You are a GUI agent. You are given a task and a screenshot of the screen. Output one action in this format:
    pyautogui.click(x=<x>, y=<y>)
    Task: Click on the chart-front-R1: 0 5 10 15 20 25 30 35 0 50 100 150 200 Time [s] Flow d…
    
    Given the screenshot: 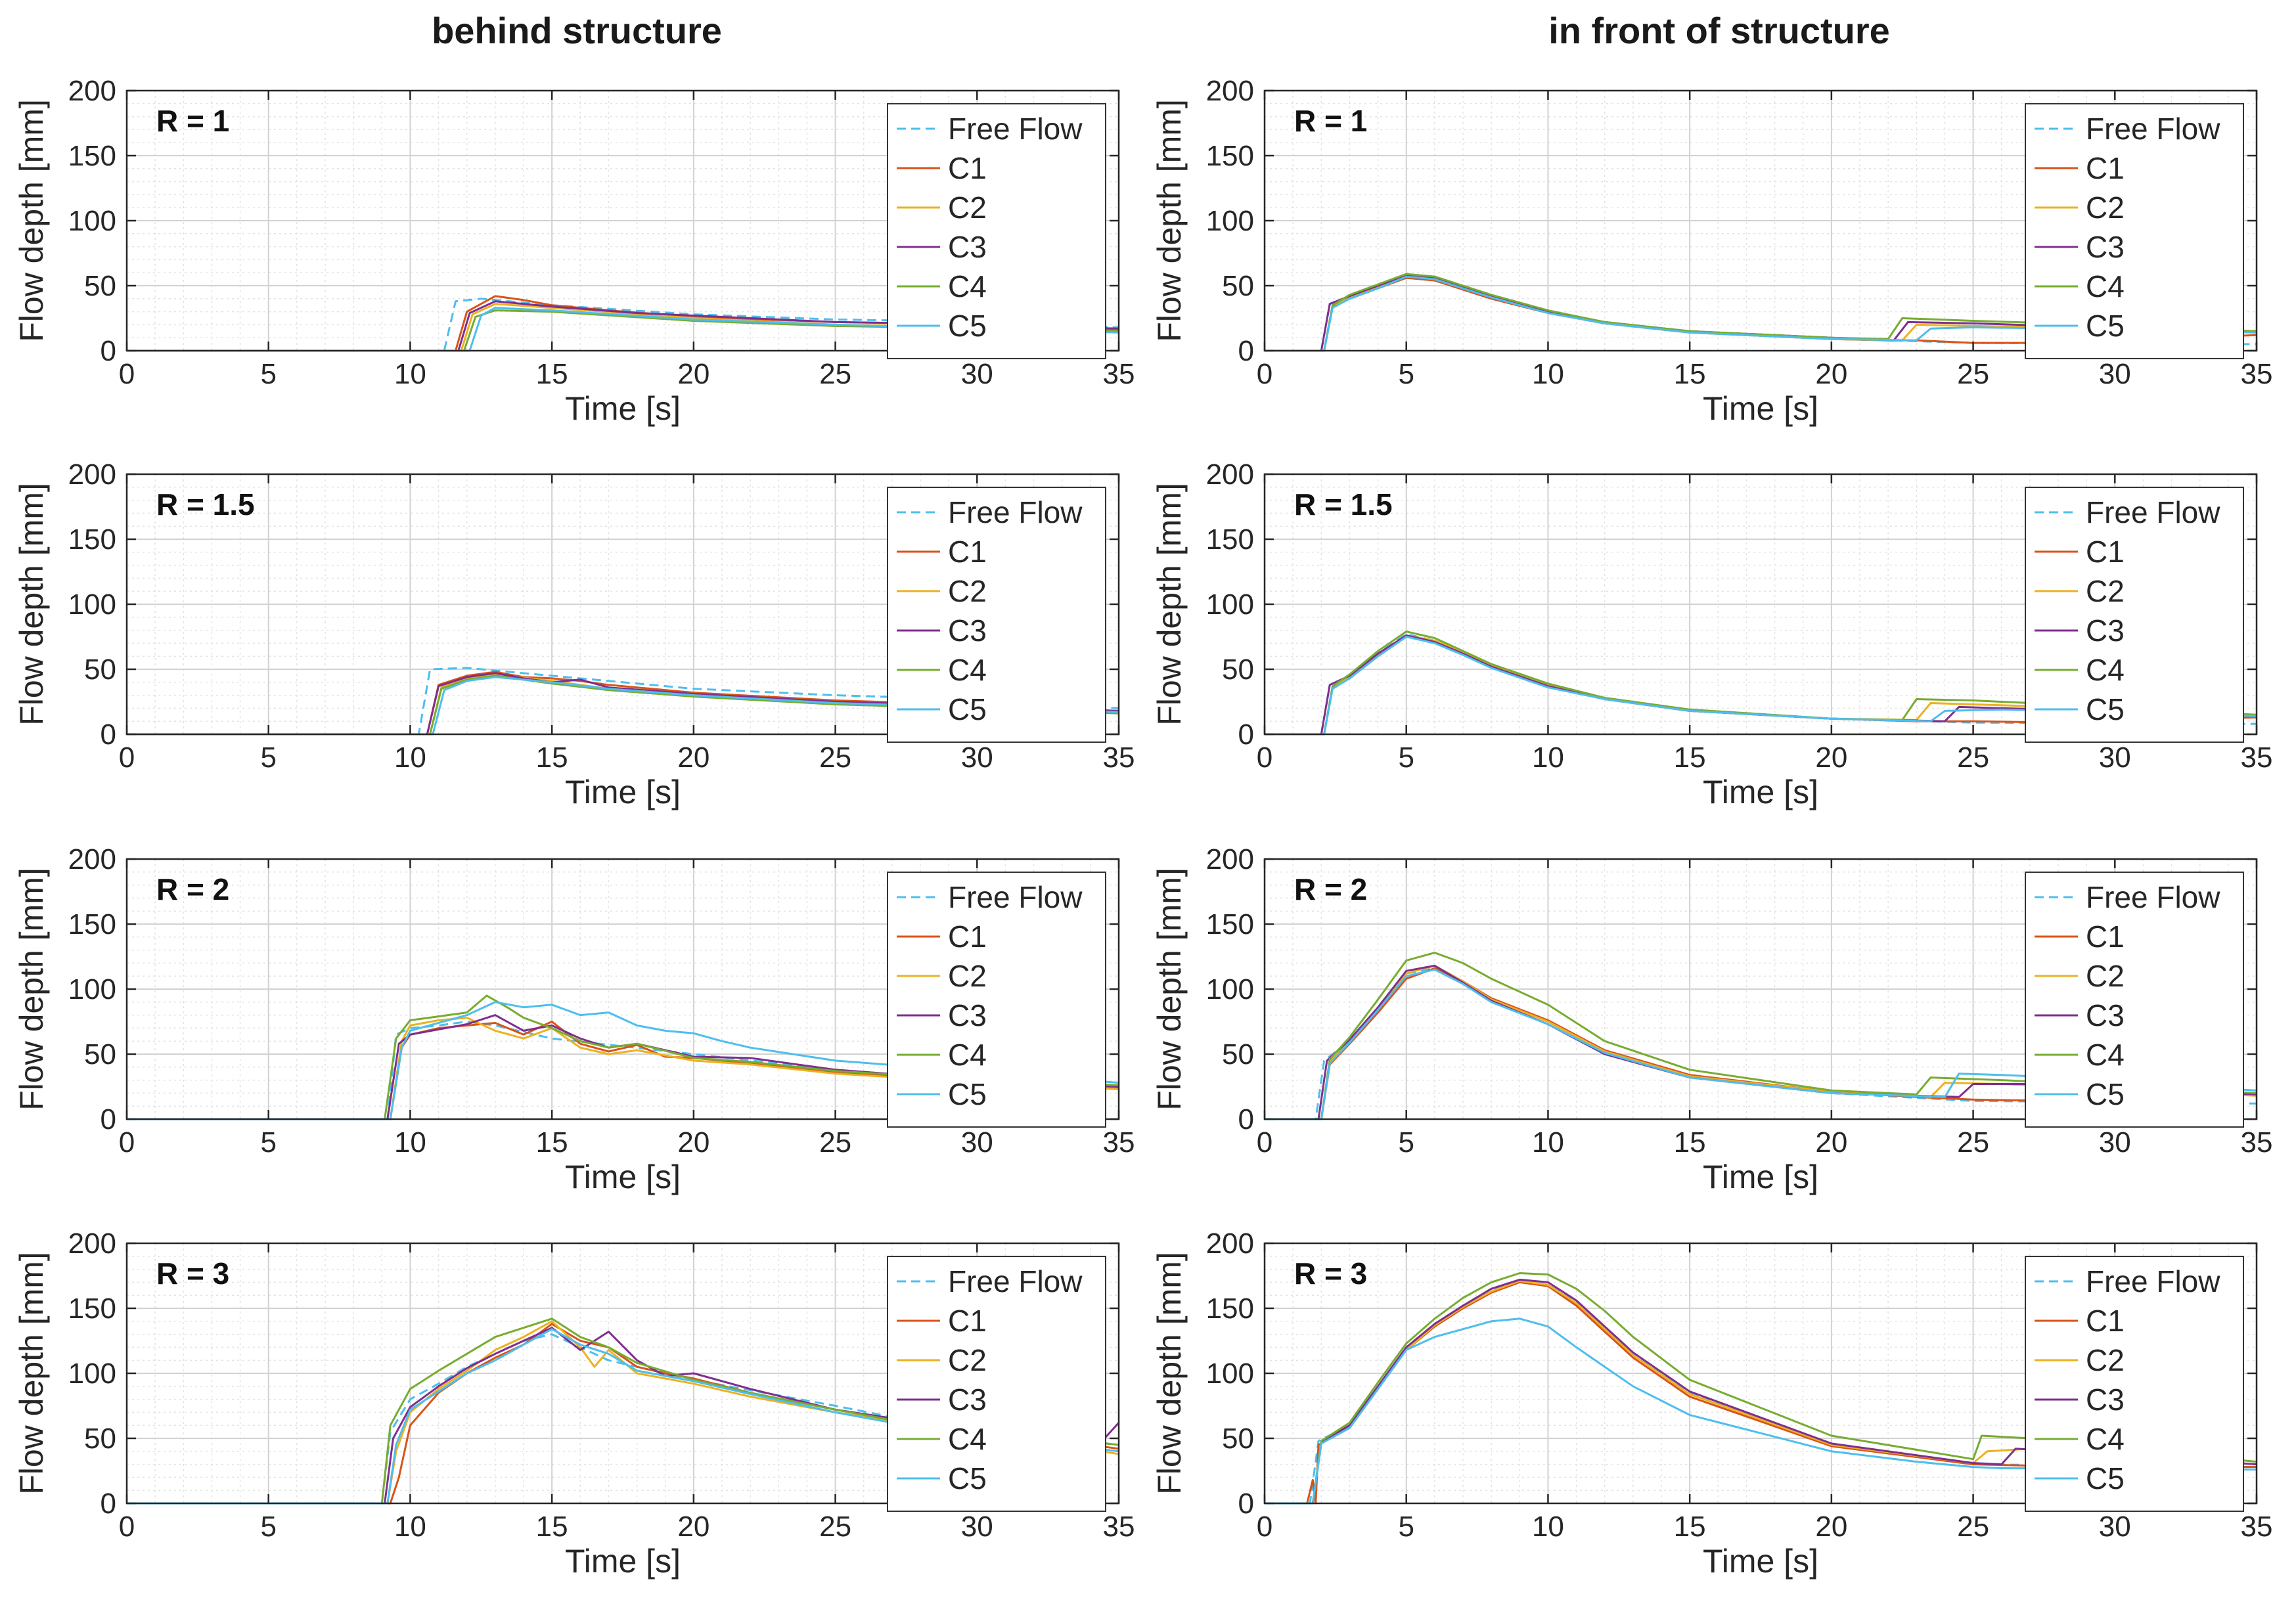 What is the action you would take?
    pyautogui.click(x=1711, y=251)
    